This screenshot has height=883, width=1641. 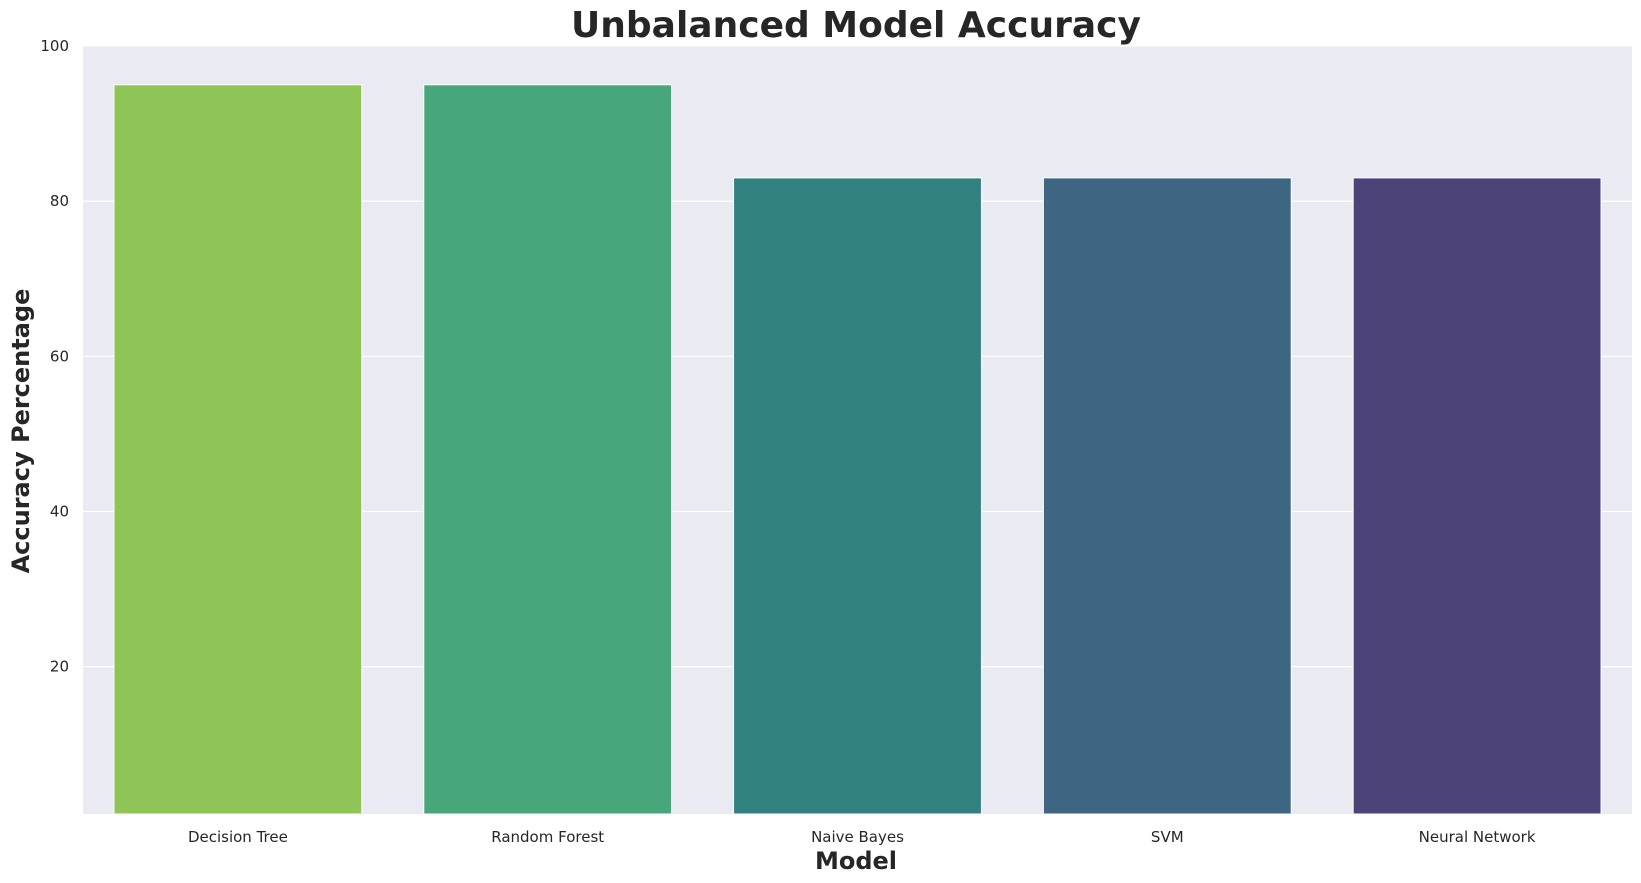 What do you see at coordinates (547, 837) in the screenshot?
I see `x-tick-label: Random Forest` at bounding box center [547, 837].